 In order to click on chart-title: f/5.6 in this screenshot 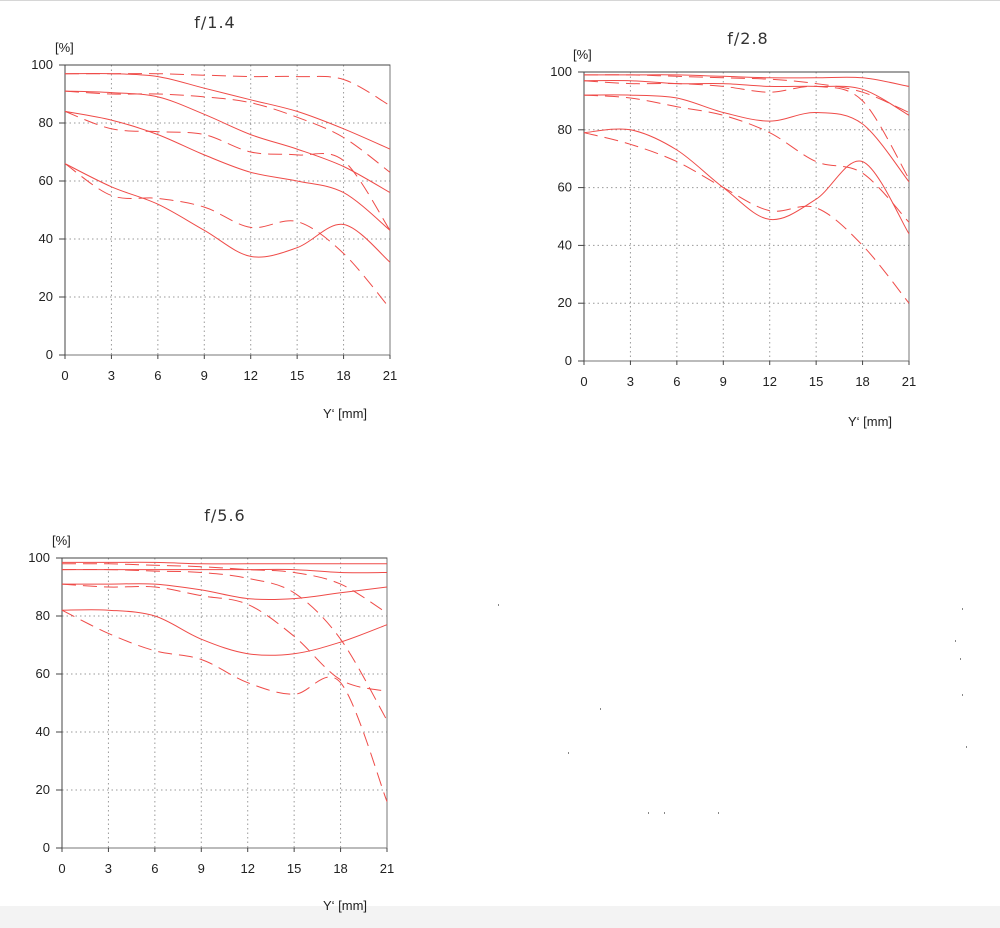, I will do `click(224, 515)`.